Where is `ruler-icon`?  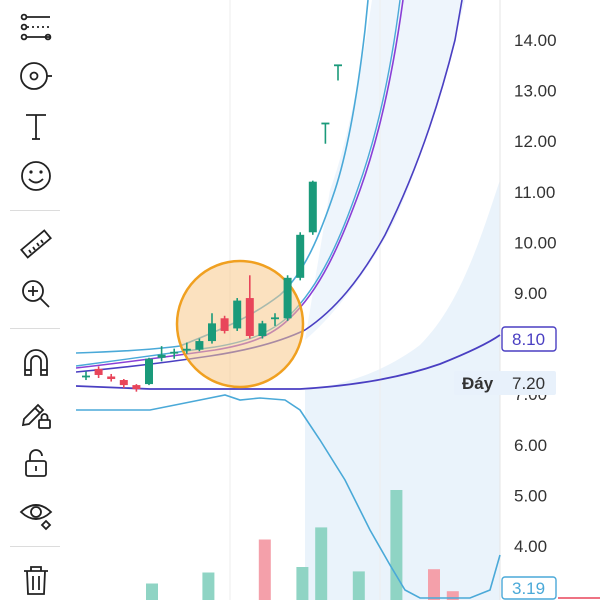
ruler-icon is located at coordinates (36, 244).